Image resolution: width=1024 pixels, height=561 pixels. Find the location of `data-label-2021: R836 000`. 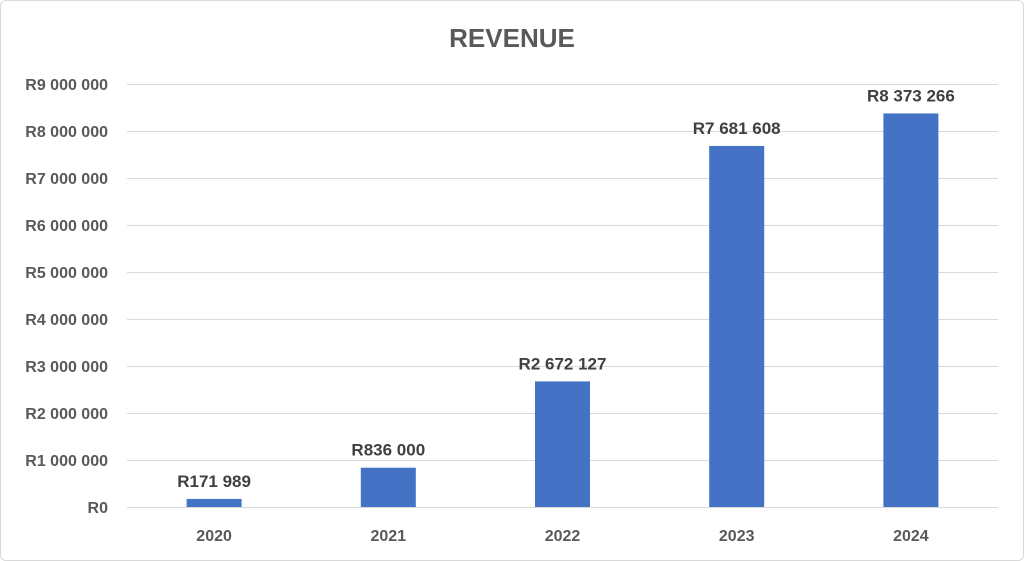

data-label-2021: R836 000 is located at coordinates (388, 450).